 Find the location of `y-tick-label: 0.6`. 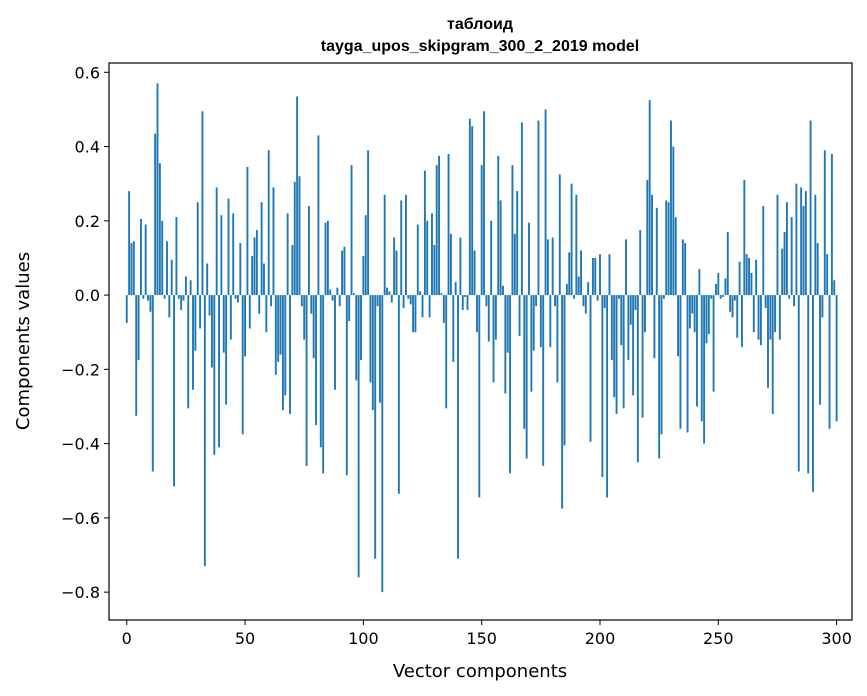

y-tick-label: 0.6 is located at coordinates (87, 72).